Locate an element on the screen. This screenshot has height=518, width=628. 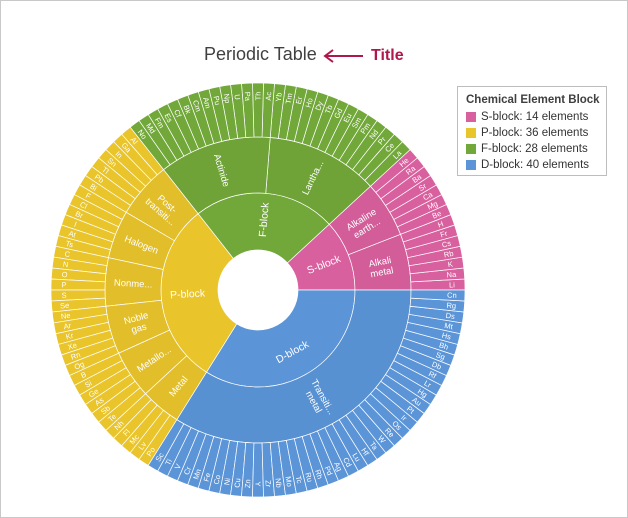
sunburst-element-mt-label: Mt is located at coordinates (449, 326).